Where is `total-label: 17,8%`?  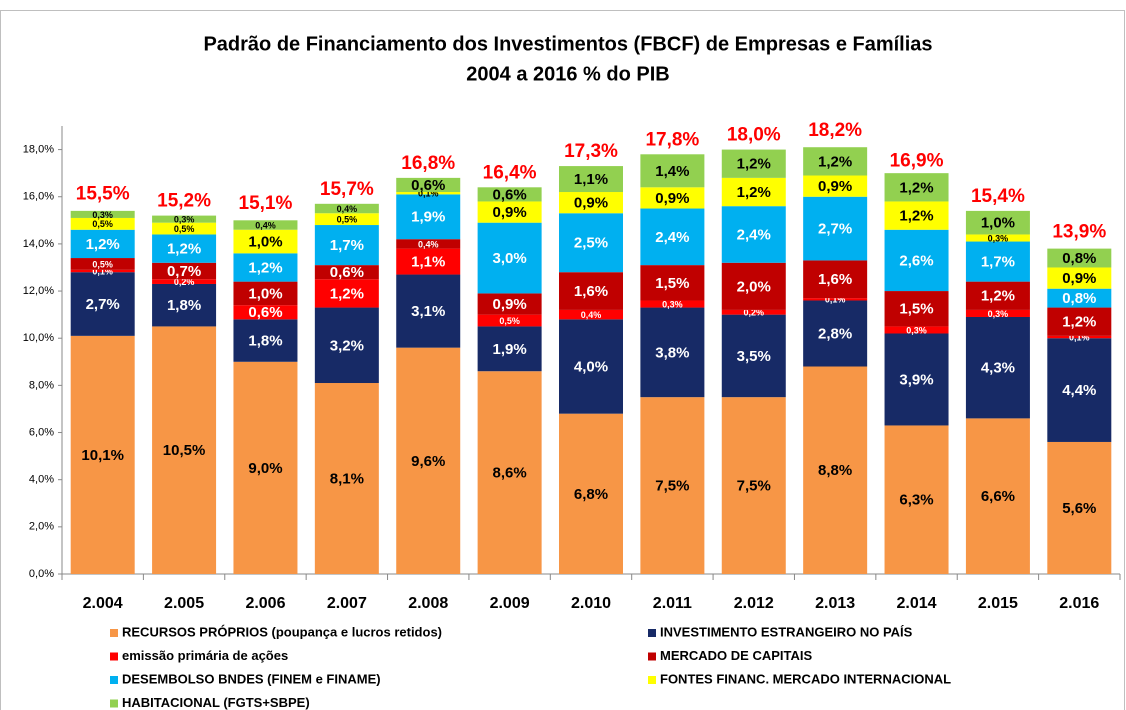
total-label: 17,8% is located at coordinates (672, 139).